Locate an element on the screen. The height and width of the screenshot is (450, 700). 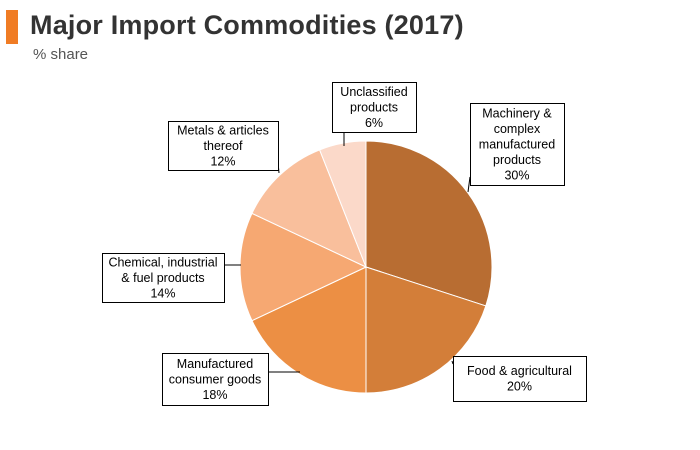
slice-category-label: Chemical, industrial is located at coordinates (162, 262).